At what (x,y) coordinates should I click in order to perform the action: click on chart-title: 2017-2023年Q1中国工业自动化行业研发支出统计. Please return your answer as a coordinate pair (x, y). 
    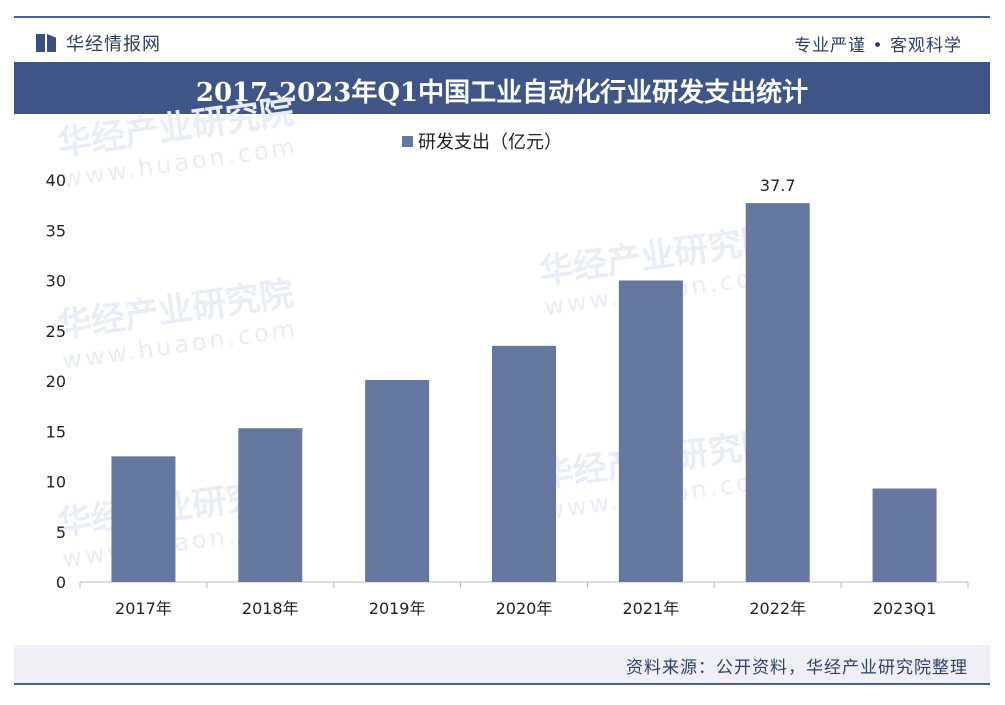
    Looking at the image, I should click on (502, 93).